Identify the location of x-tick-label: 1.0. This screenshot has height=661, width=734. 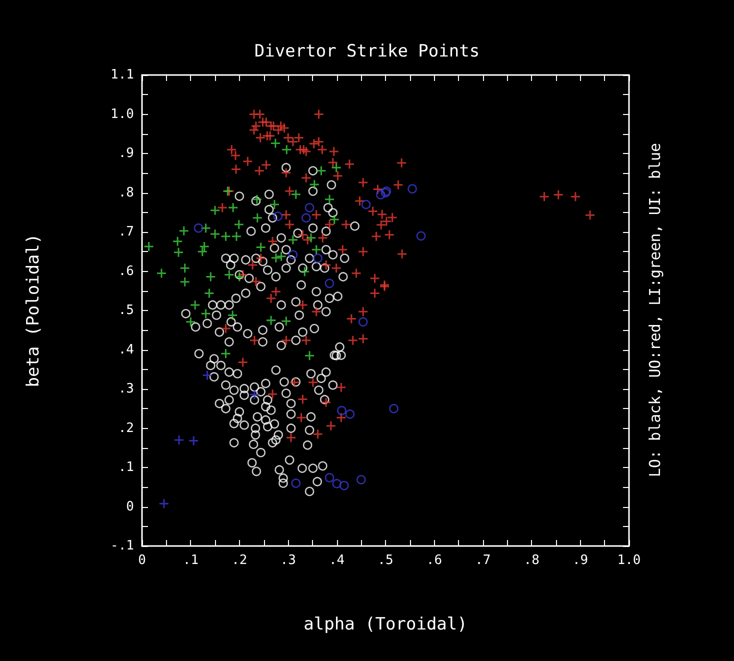
(629, 560).